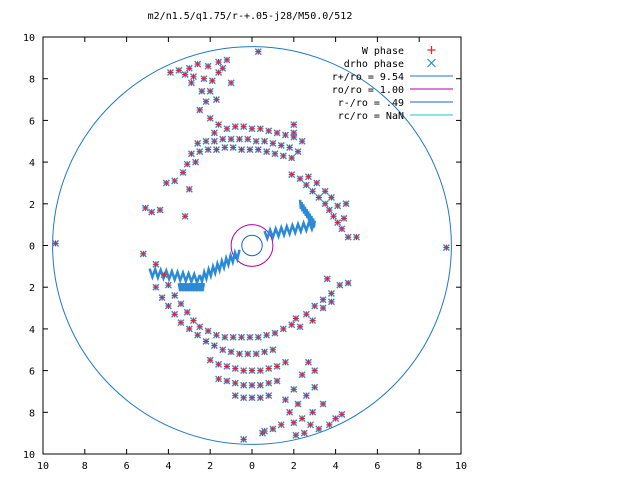  What do you see at coordinates (127, 466) in the screenshot?
I see `x-tick-label: 6` at bounding box center [127, 466].